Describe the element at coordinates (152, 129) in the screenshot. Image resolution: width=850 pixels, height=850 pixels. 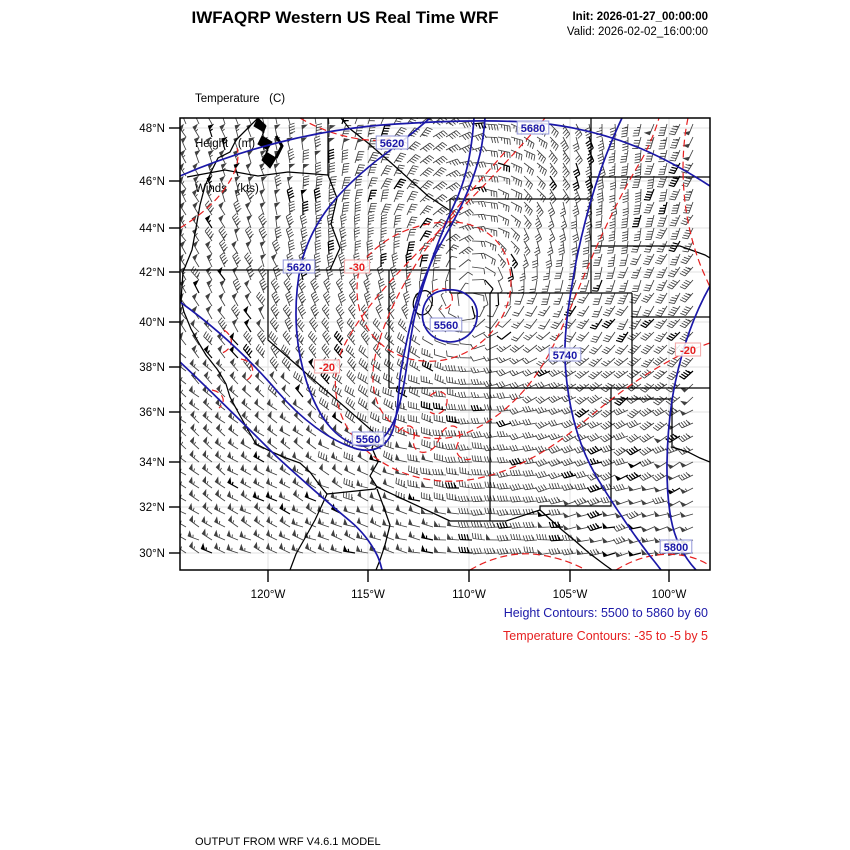
I see `lat-tick-label: 48°N` at that location.